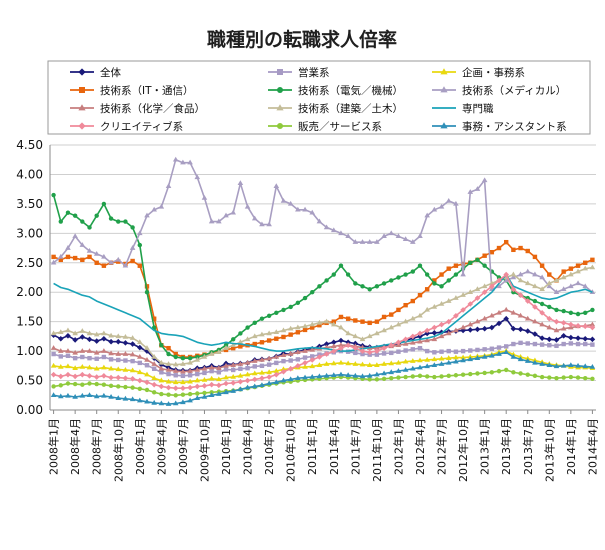 Image resolution: width=605 pixels, height=550 pixels. I want to click on x-tick-label: 2011年1月, so click(312, 446).